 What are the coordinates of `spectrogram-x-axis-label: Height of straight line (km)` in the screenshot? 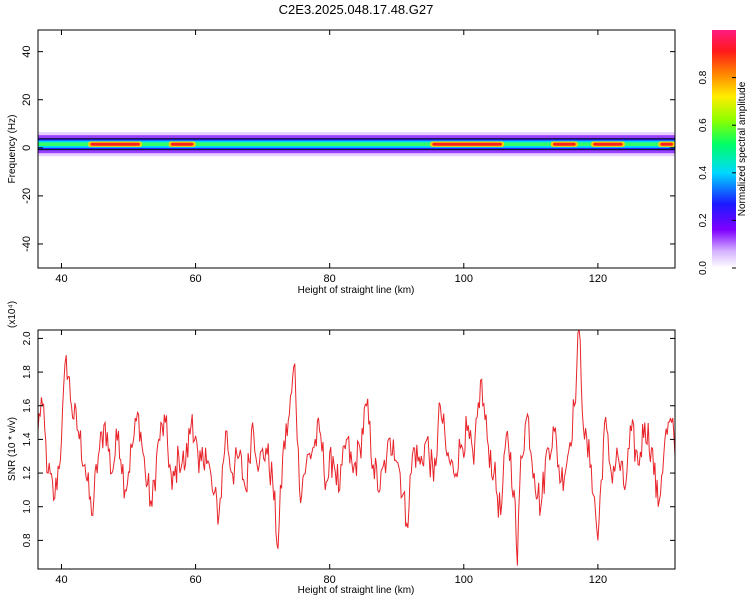 It's located at (356, 290).